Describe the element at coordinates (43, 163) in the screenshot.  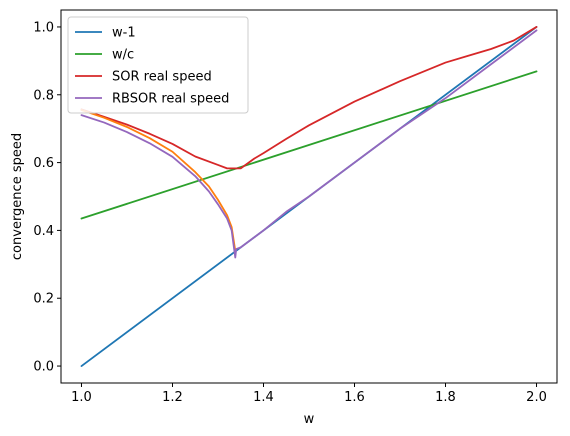
I see `y-tick-label: 0.6` at that location.